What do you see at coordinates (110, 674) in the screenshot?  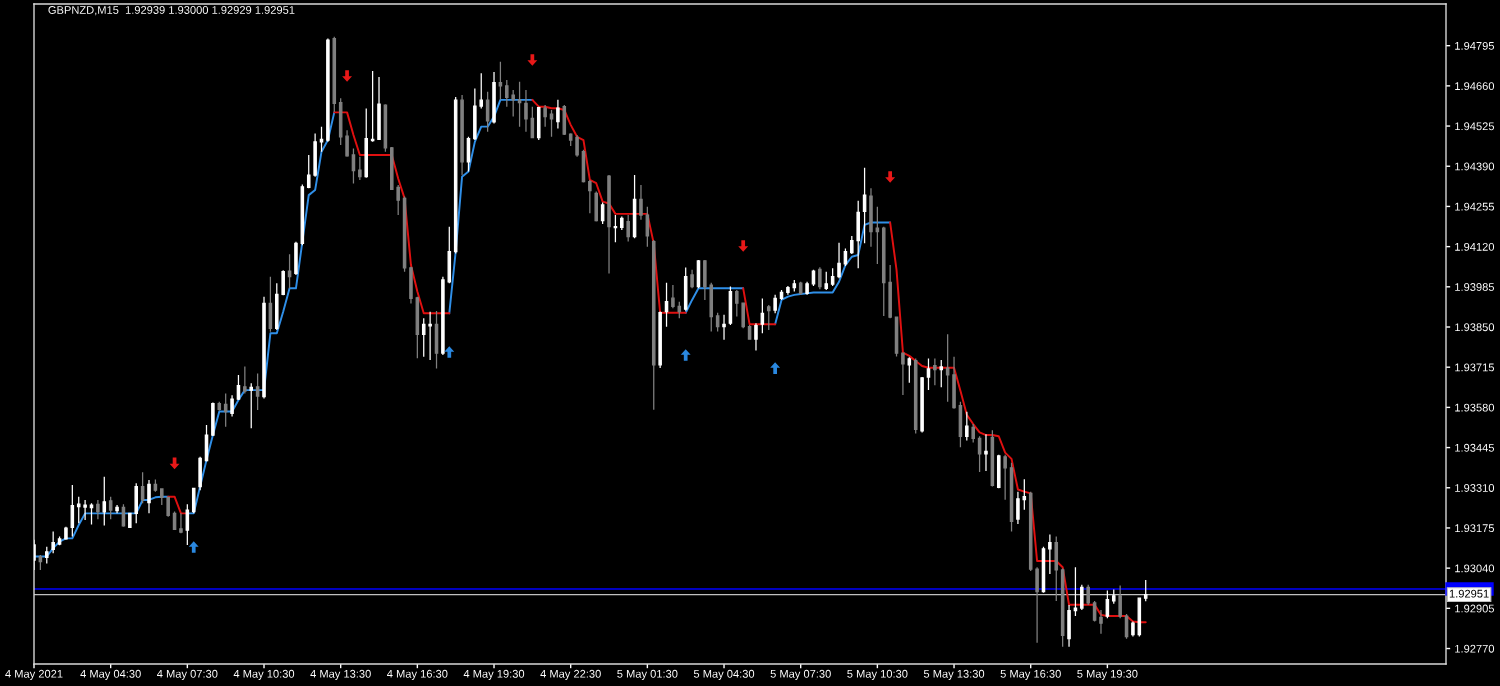 I see `x-tick-label: 4 May 04:30` at bounding box center [110, 674].